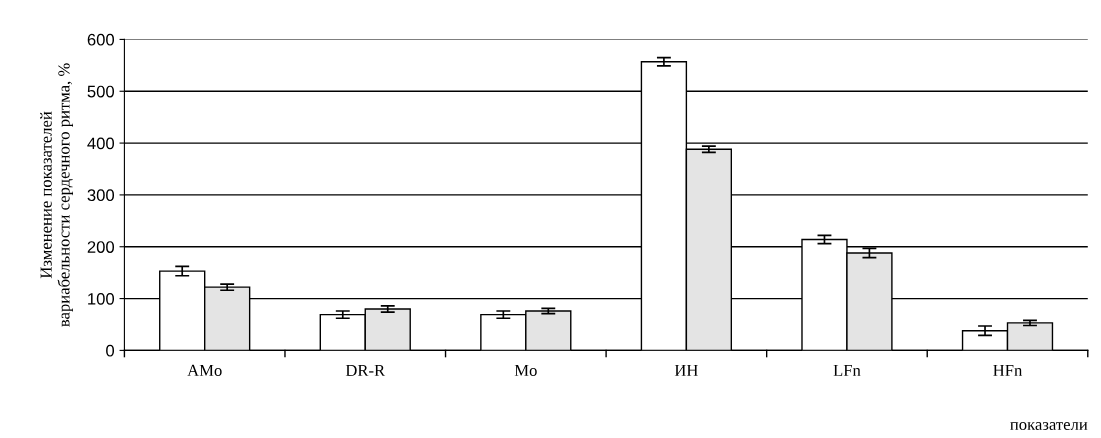  Describe the element at coordinates (1008, 370) in the screenshot. I see `x-tick-label: HFn` at that location.